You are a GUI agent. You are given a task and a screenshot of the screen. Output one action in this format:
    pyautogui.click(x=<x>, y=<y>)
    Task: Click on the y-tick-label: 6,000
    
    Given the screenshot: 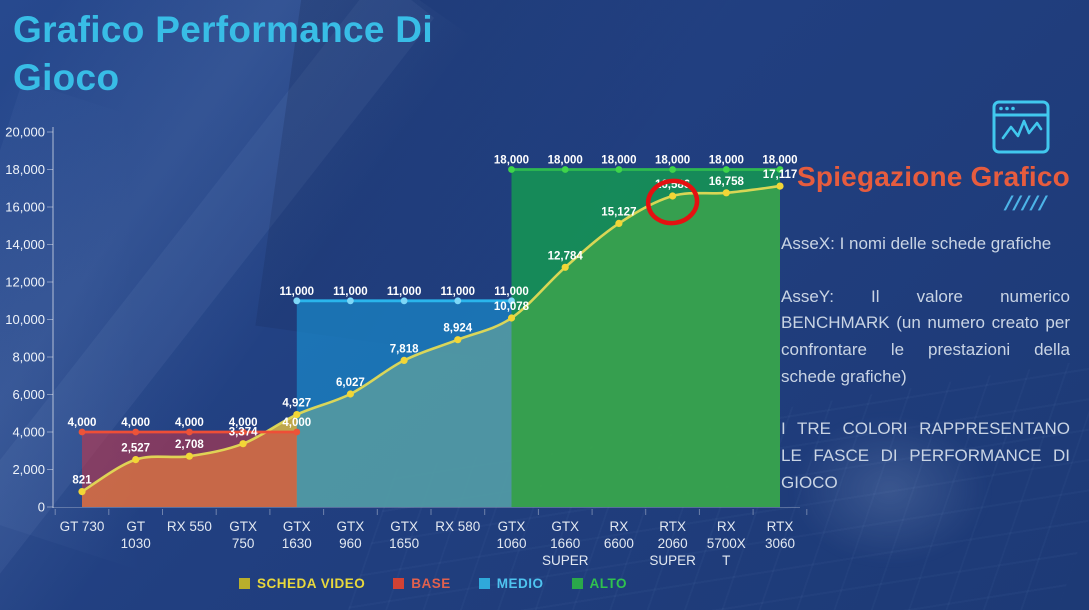 What is the action you would take?
    pyautogui.click(x=28, y=394)
    